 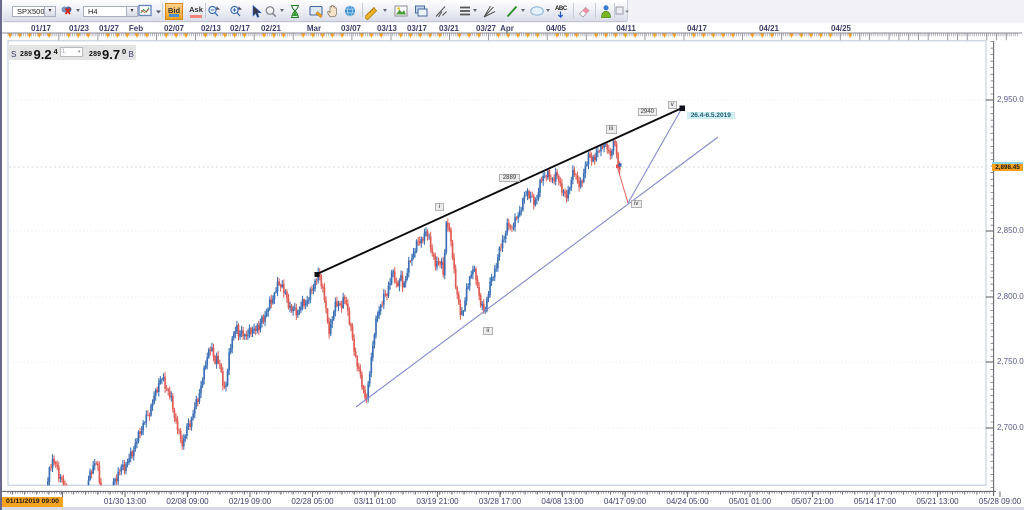 What do you see at coordinates (561, 9) in the screenshot?
I see `svg-text: ABC` at bounding box center [561, 9].